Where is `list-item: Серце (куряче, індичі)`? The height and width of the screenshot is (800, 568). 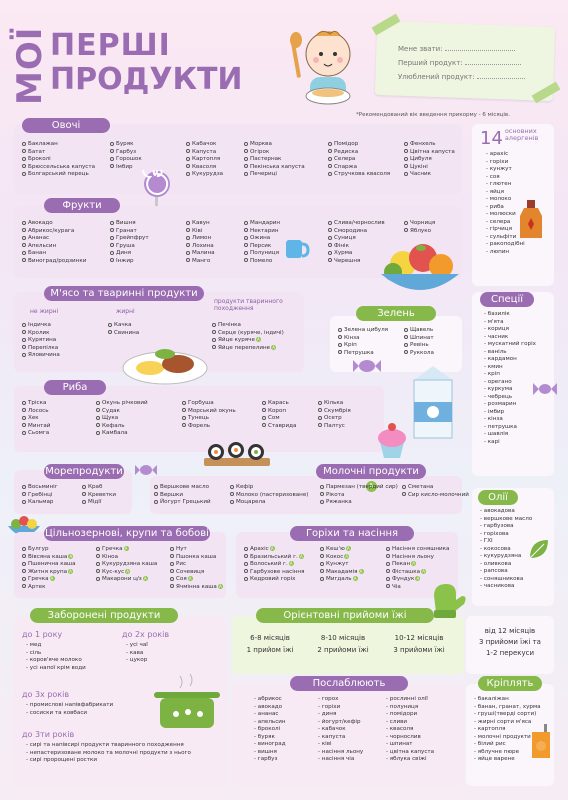
list-item: Серце (куряче, індичі) is located at coordinates (248, 334).